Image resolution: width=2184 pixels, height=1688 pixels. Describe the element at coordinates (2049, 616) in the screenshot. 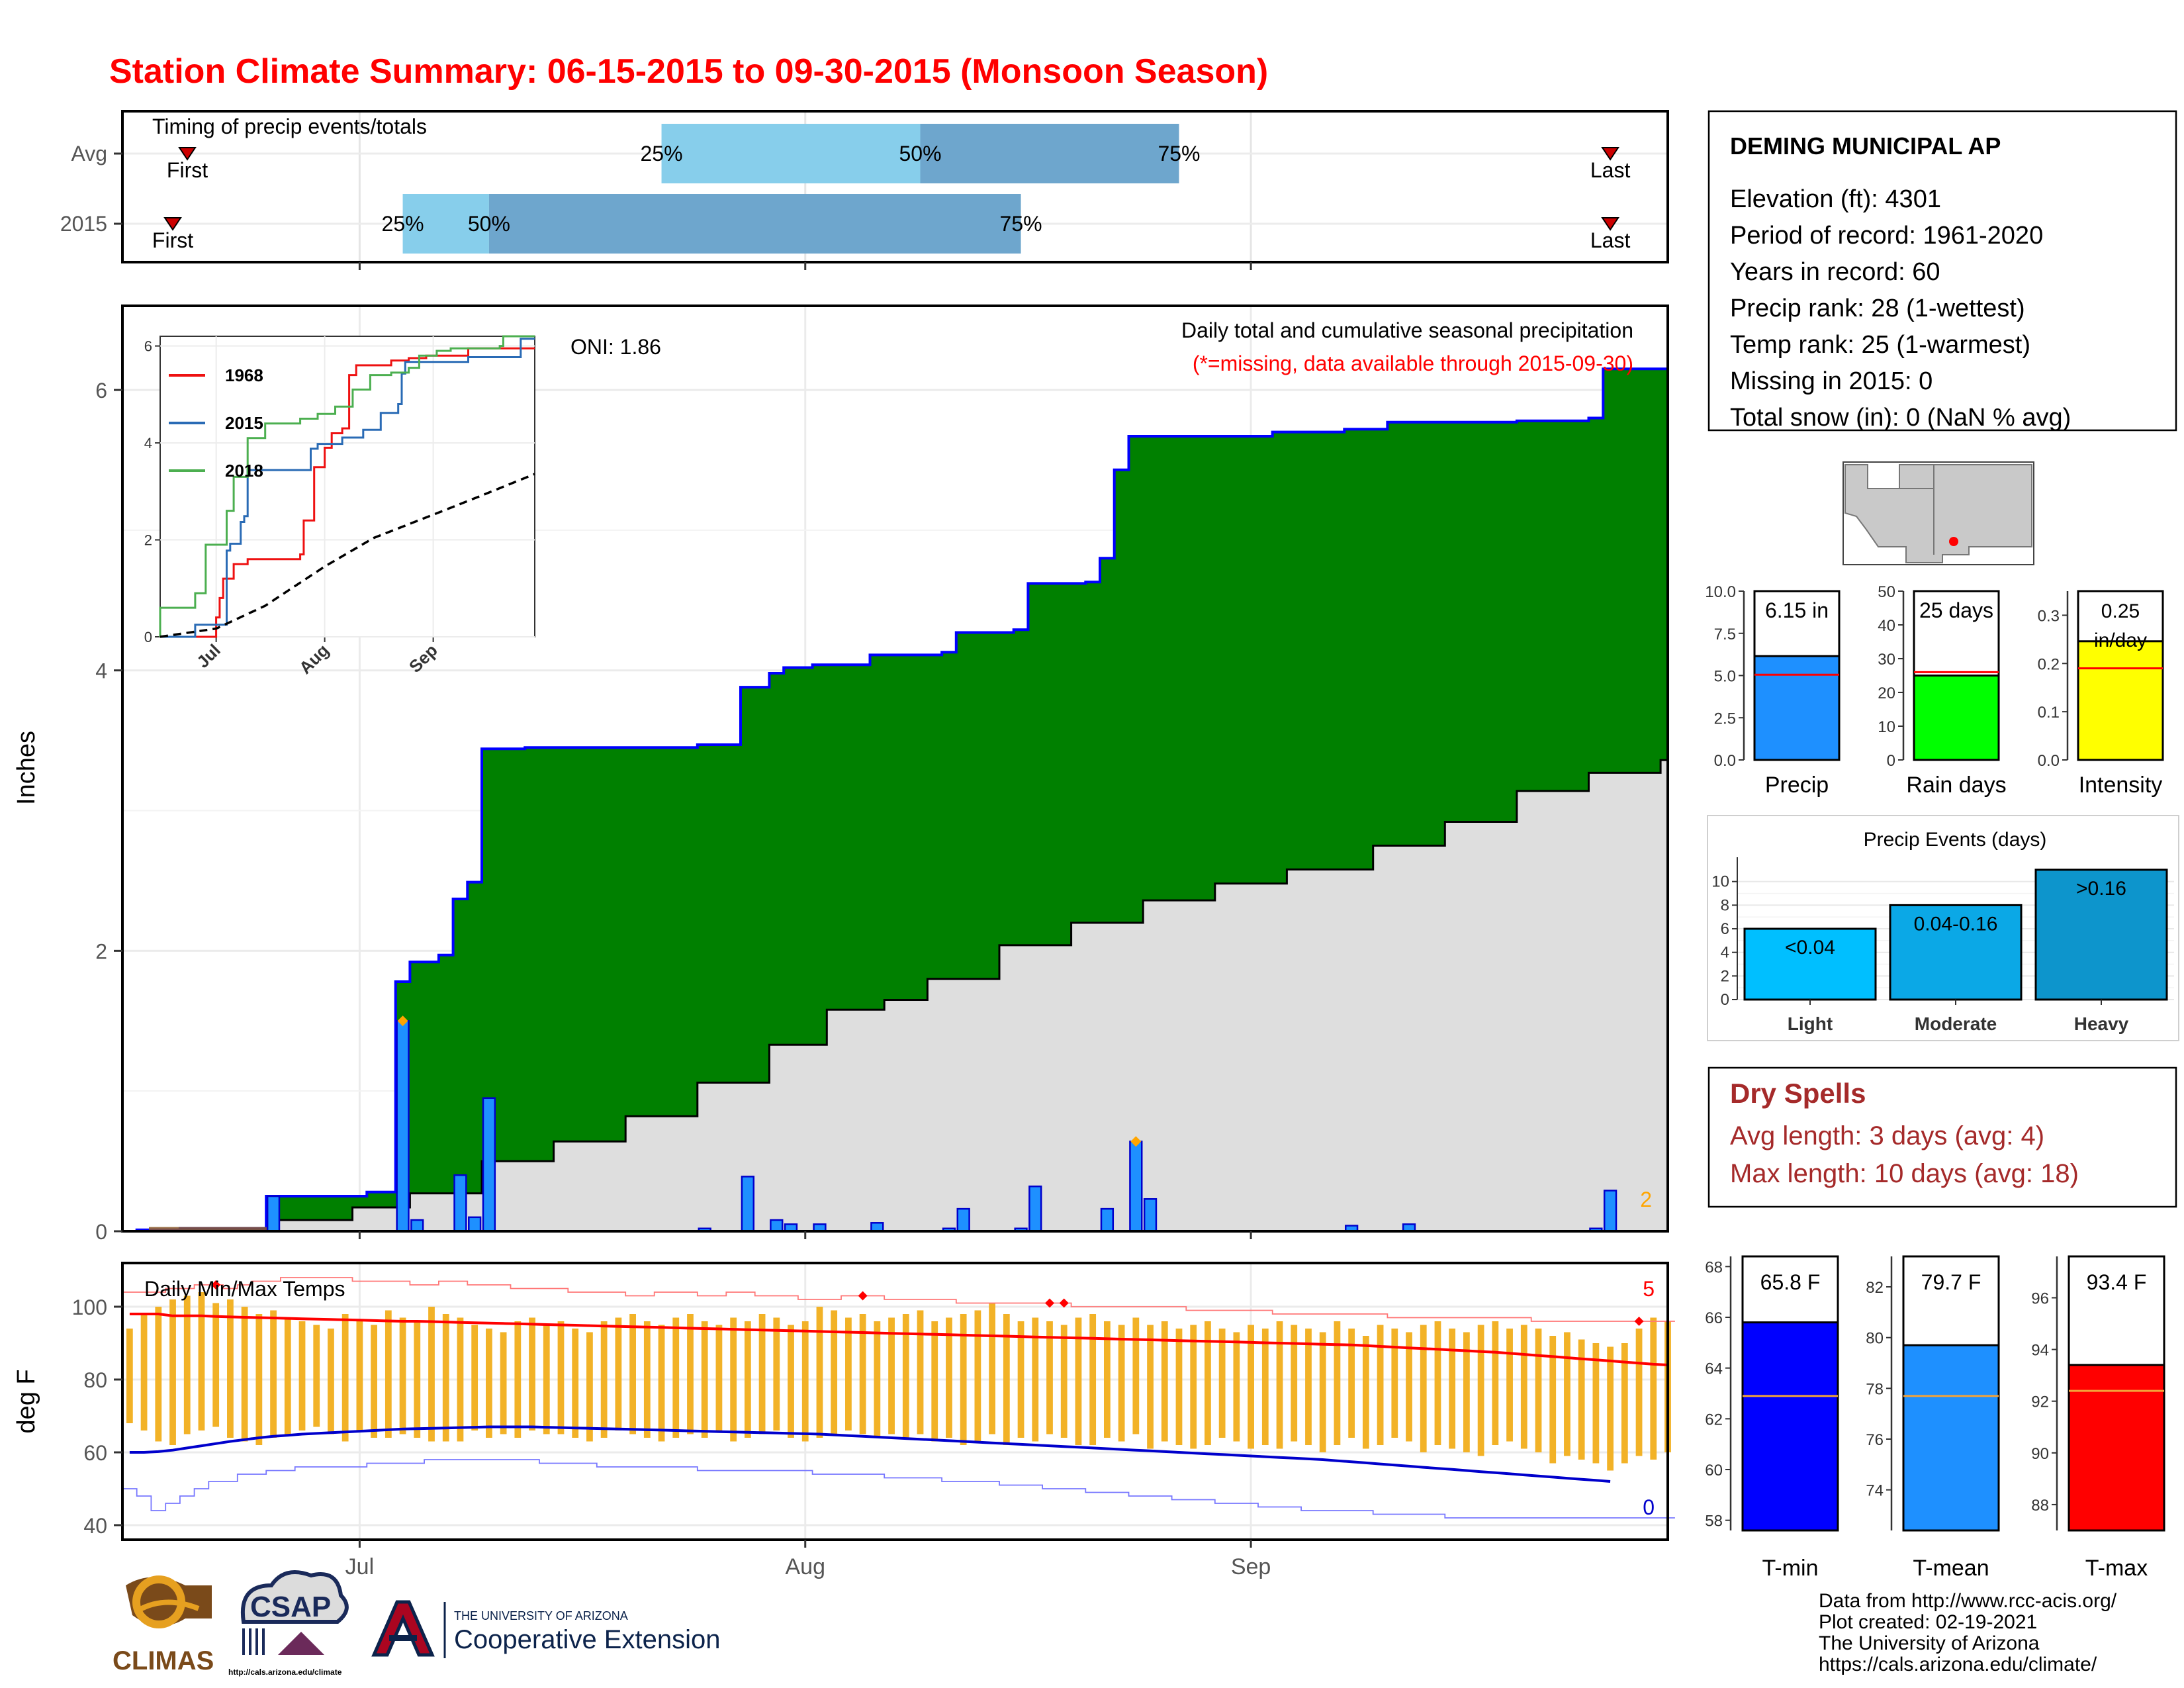

I see `intensity_summary-ytick-label: 0.3` at that location.